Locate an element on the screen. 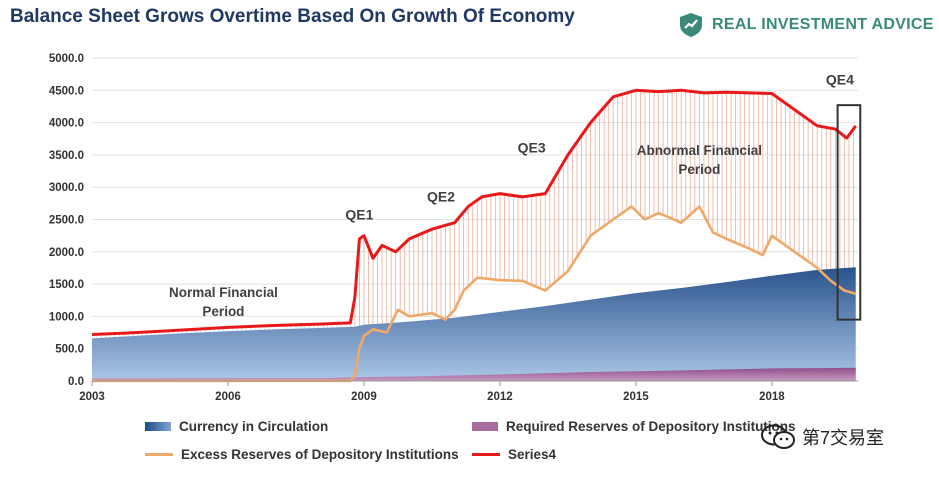 This screenshot has height=480, width=939. x-tick-label: 2006 is located at coordinates (228, 397).